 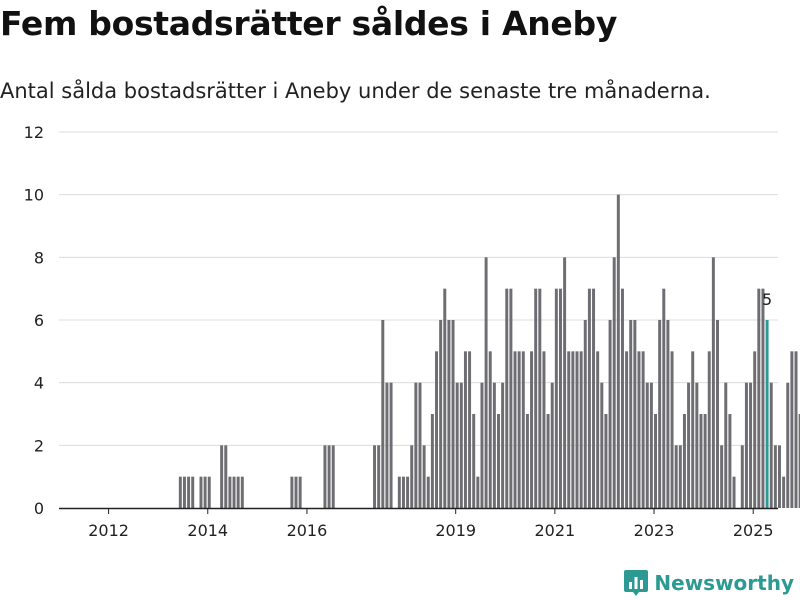 What do you see at coordinates (108, 530) in the screenshot?
I see `x-tick-label: 2012` at bounding box center [108, 530].